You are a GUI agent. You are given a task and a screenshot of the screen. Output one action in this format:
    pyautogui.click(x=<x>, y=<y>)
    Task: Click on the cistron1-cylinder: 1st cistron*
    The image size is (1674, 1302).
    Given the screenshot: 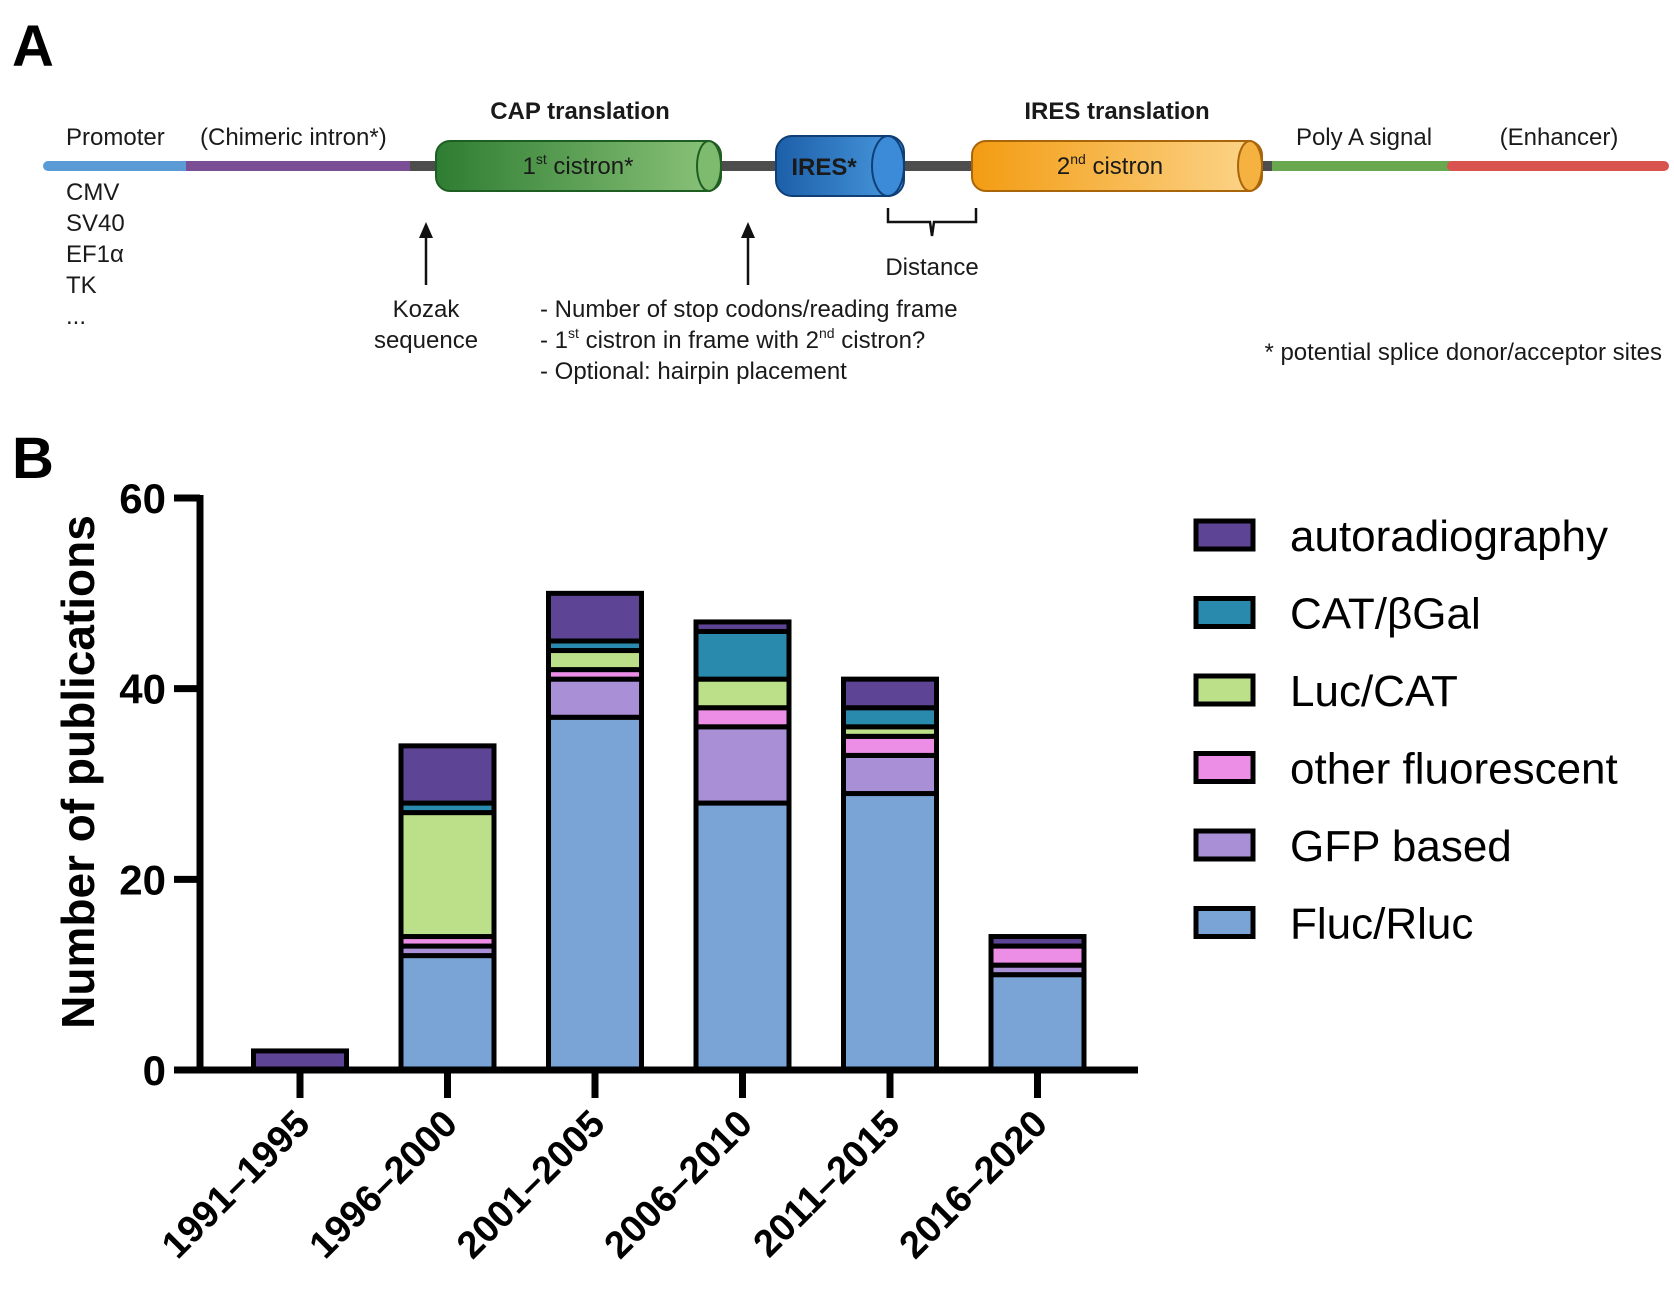 What is the action you would take?
    pyautogui.click(x=578, y=166)
    